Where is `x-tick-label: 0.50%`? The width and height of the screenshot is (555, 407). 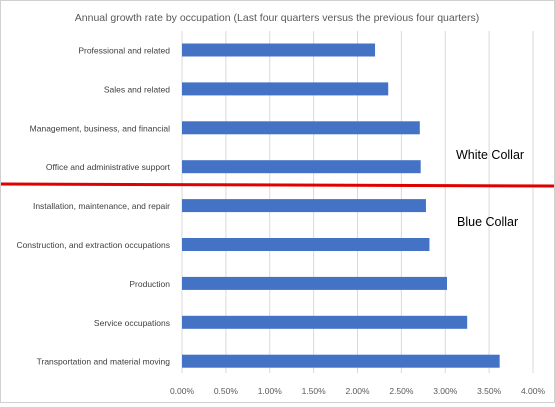
x-tick-label: 0.50% is located at coordinates (226, 391).